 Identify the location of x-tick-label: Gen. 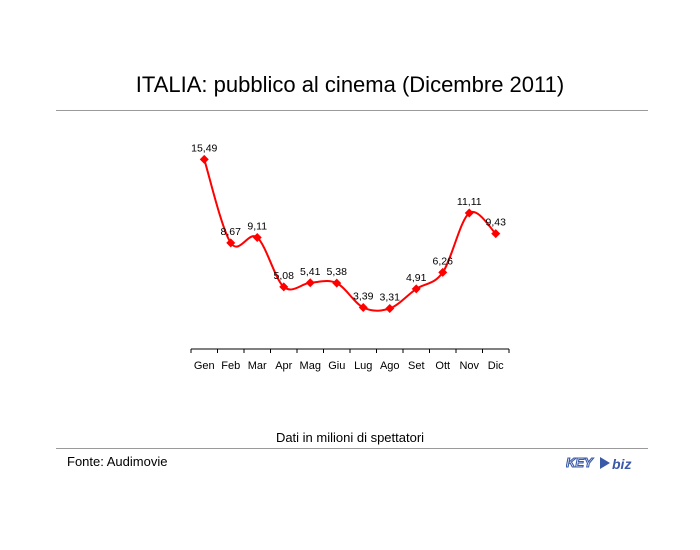
(204, 366).